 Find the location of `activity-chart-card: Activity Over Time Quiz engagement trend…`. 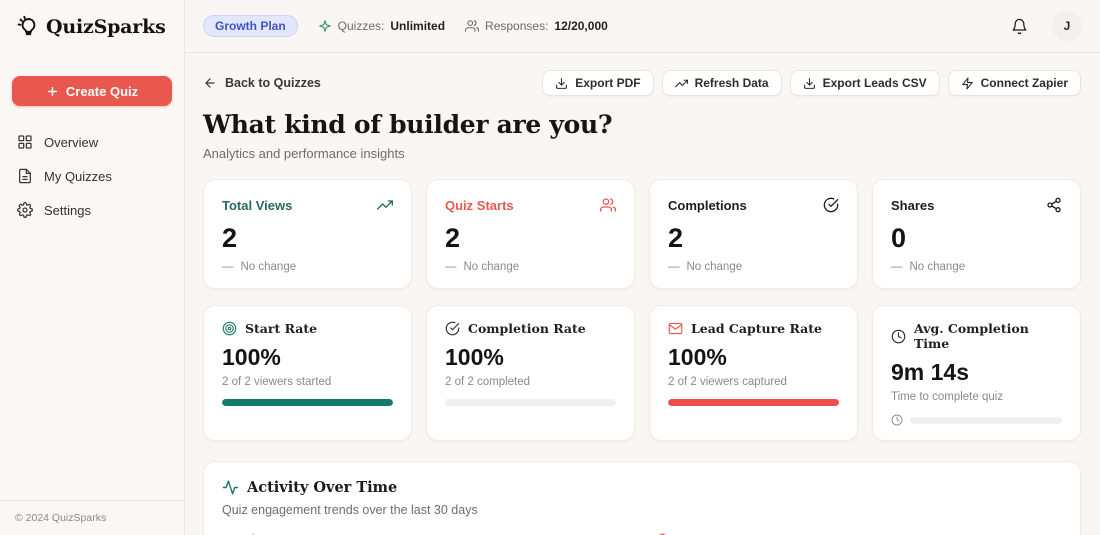

activity-chart-card: Activity Over Time Quiz engagement trend… is located at coordinates (642, 498).